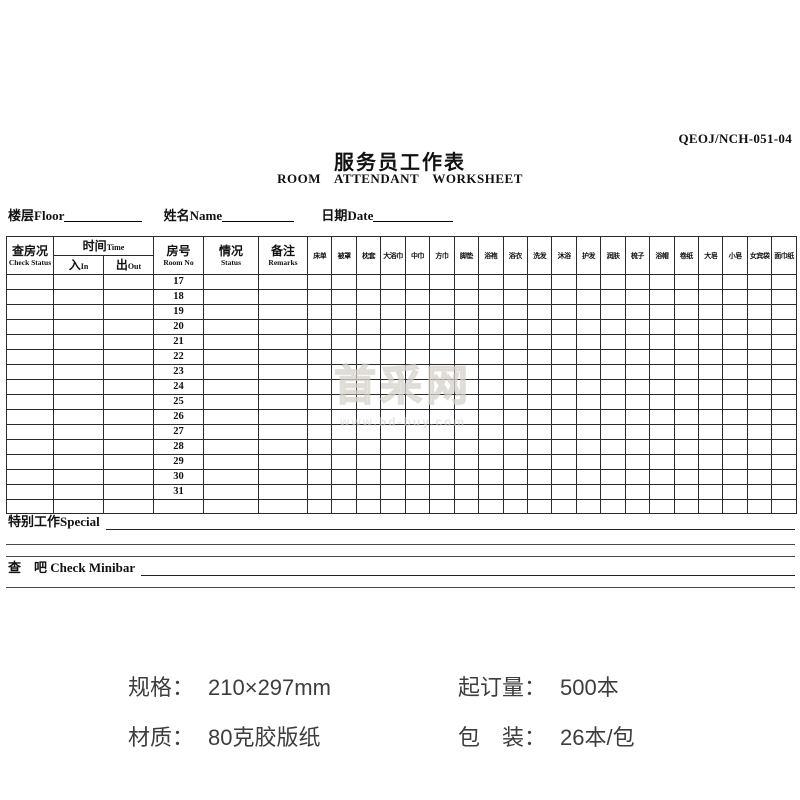  What do you see at coordinates (30, 255) in the screenshot?
I see `column-header-check-status: 查房况 Check Status` at bounding box center [30, 255].